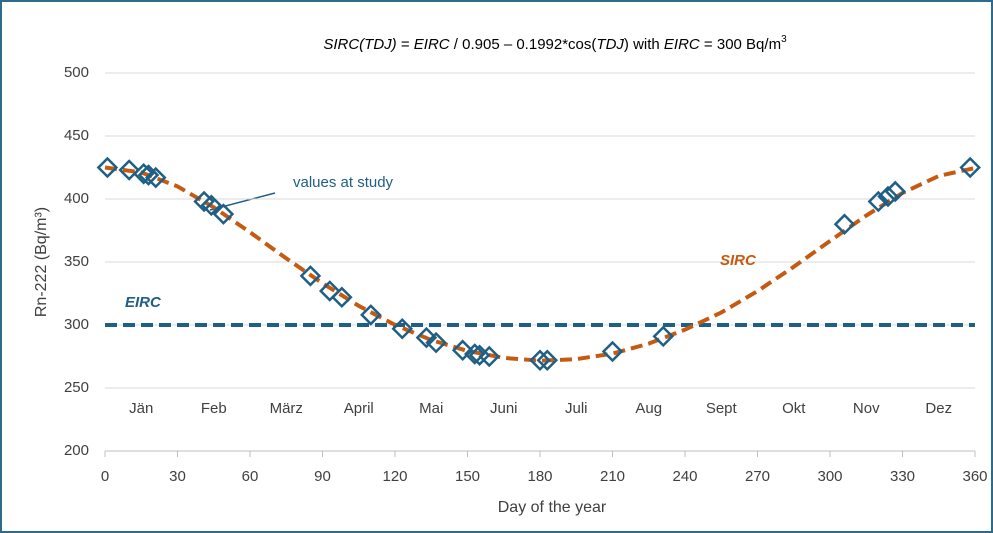 The height and width of the screenshot is (533, 993). I want to click on x-tick-label: 120, so click(394, 476).